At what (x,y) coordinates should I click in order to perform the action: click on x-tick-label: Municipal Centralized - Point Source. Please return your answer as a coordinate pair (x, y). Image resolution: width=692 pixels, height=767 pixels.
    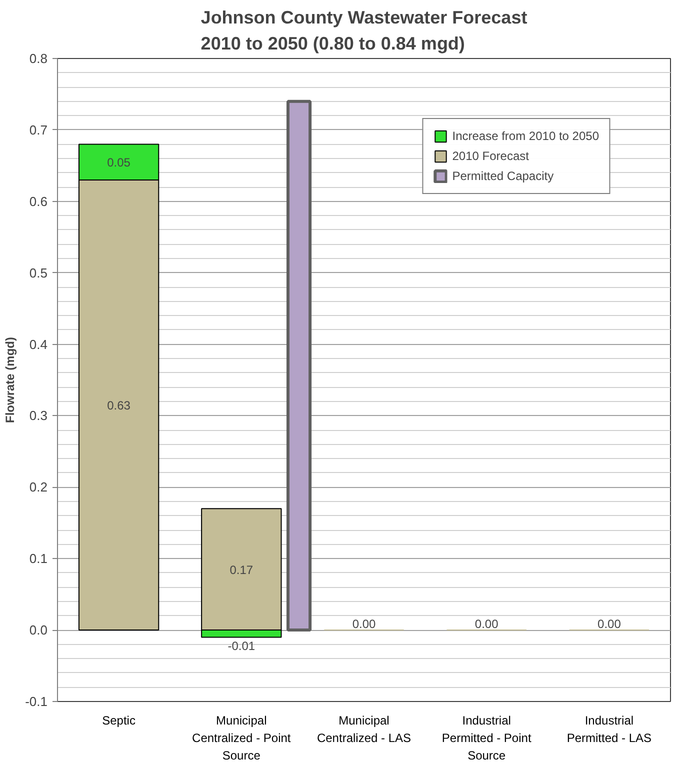
    Looking at the image, I should click on (242, 738).